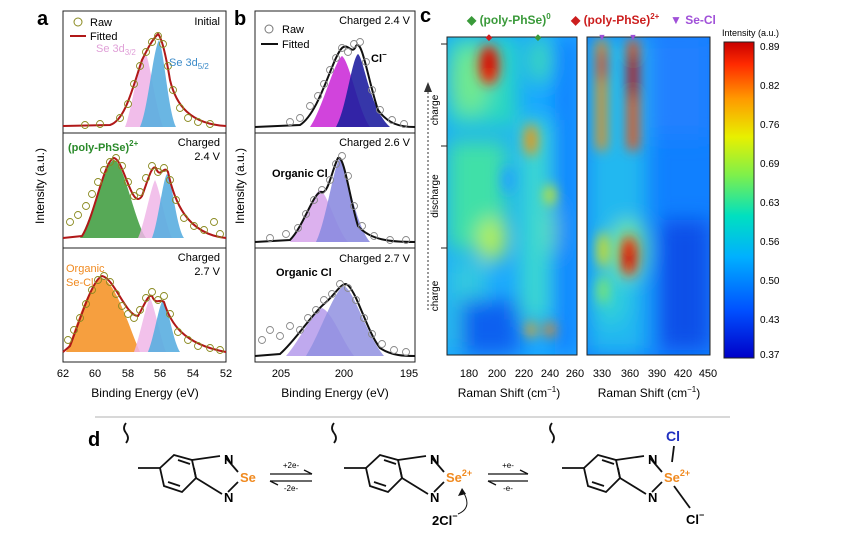  What do you see at coordinates (300, 174) in the screenshot?
I see `b2-species-label: Organic Cl` at bounding box center [300, 174].